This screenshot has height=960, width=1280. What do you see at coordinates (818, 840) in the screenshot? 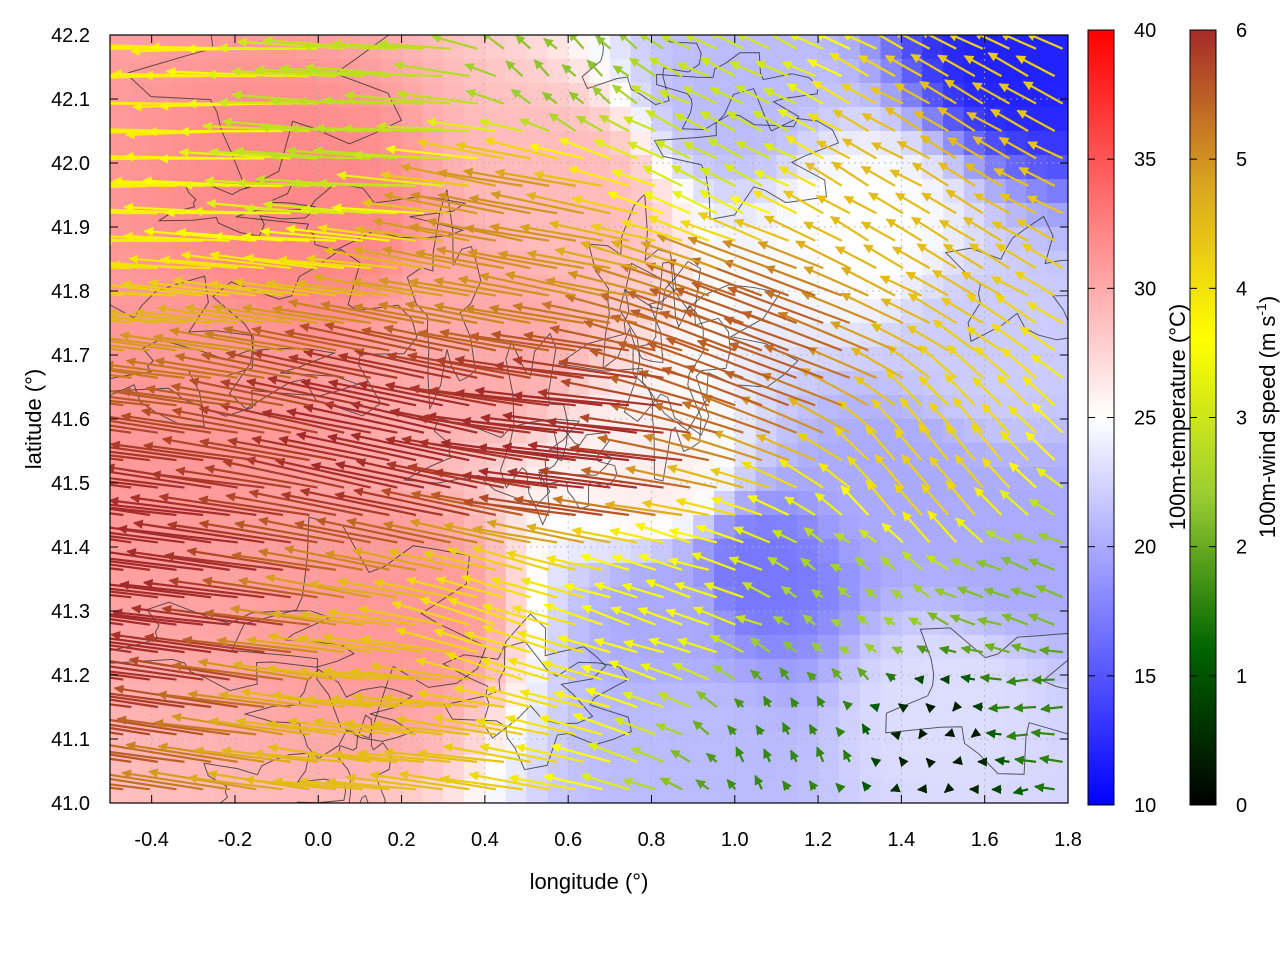
I see `x-tick-label: 1.2` at bounding box center [818, 840].